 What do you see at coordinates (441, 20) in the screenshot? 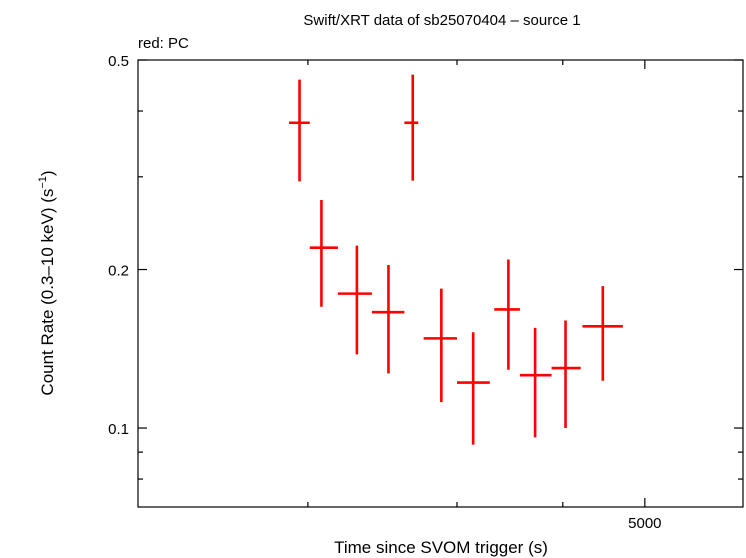
I see `chart-title: Swift/XRT data of sb25070404 – source 1` at bounding box center [441, 20].